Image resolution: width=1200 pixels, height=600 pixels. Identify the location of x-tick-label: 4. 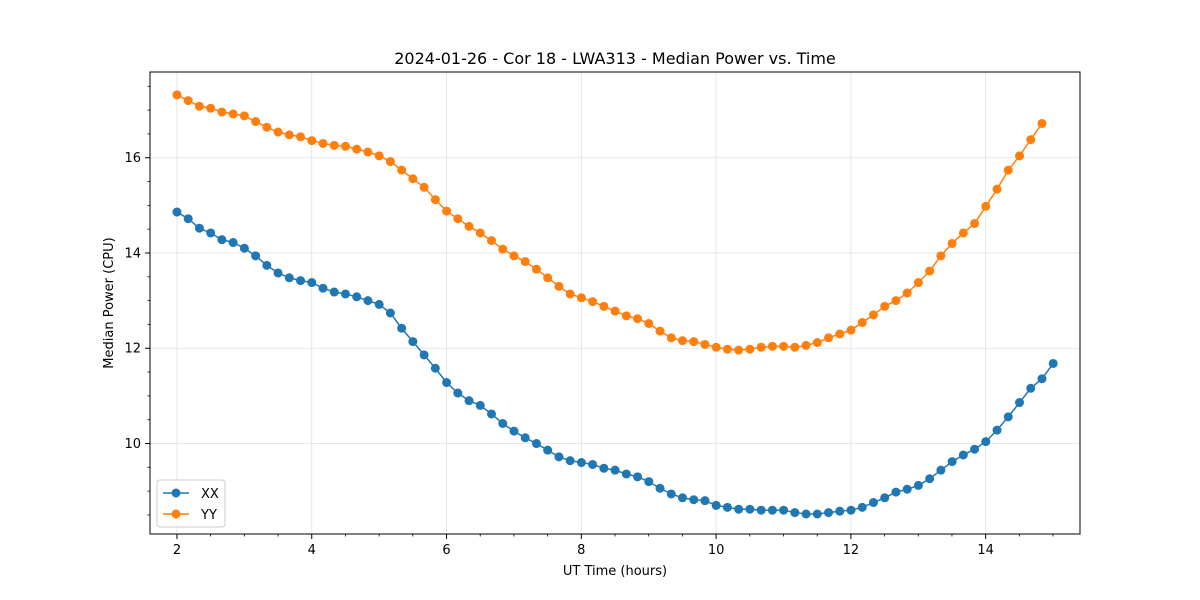
(312, 550).